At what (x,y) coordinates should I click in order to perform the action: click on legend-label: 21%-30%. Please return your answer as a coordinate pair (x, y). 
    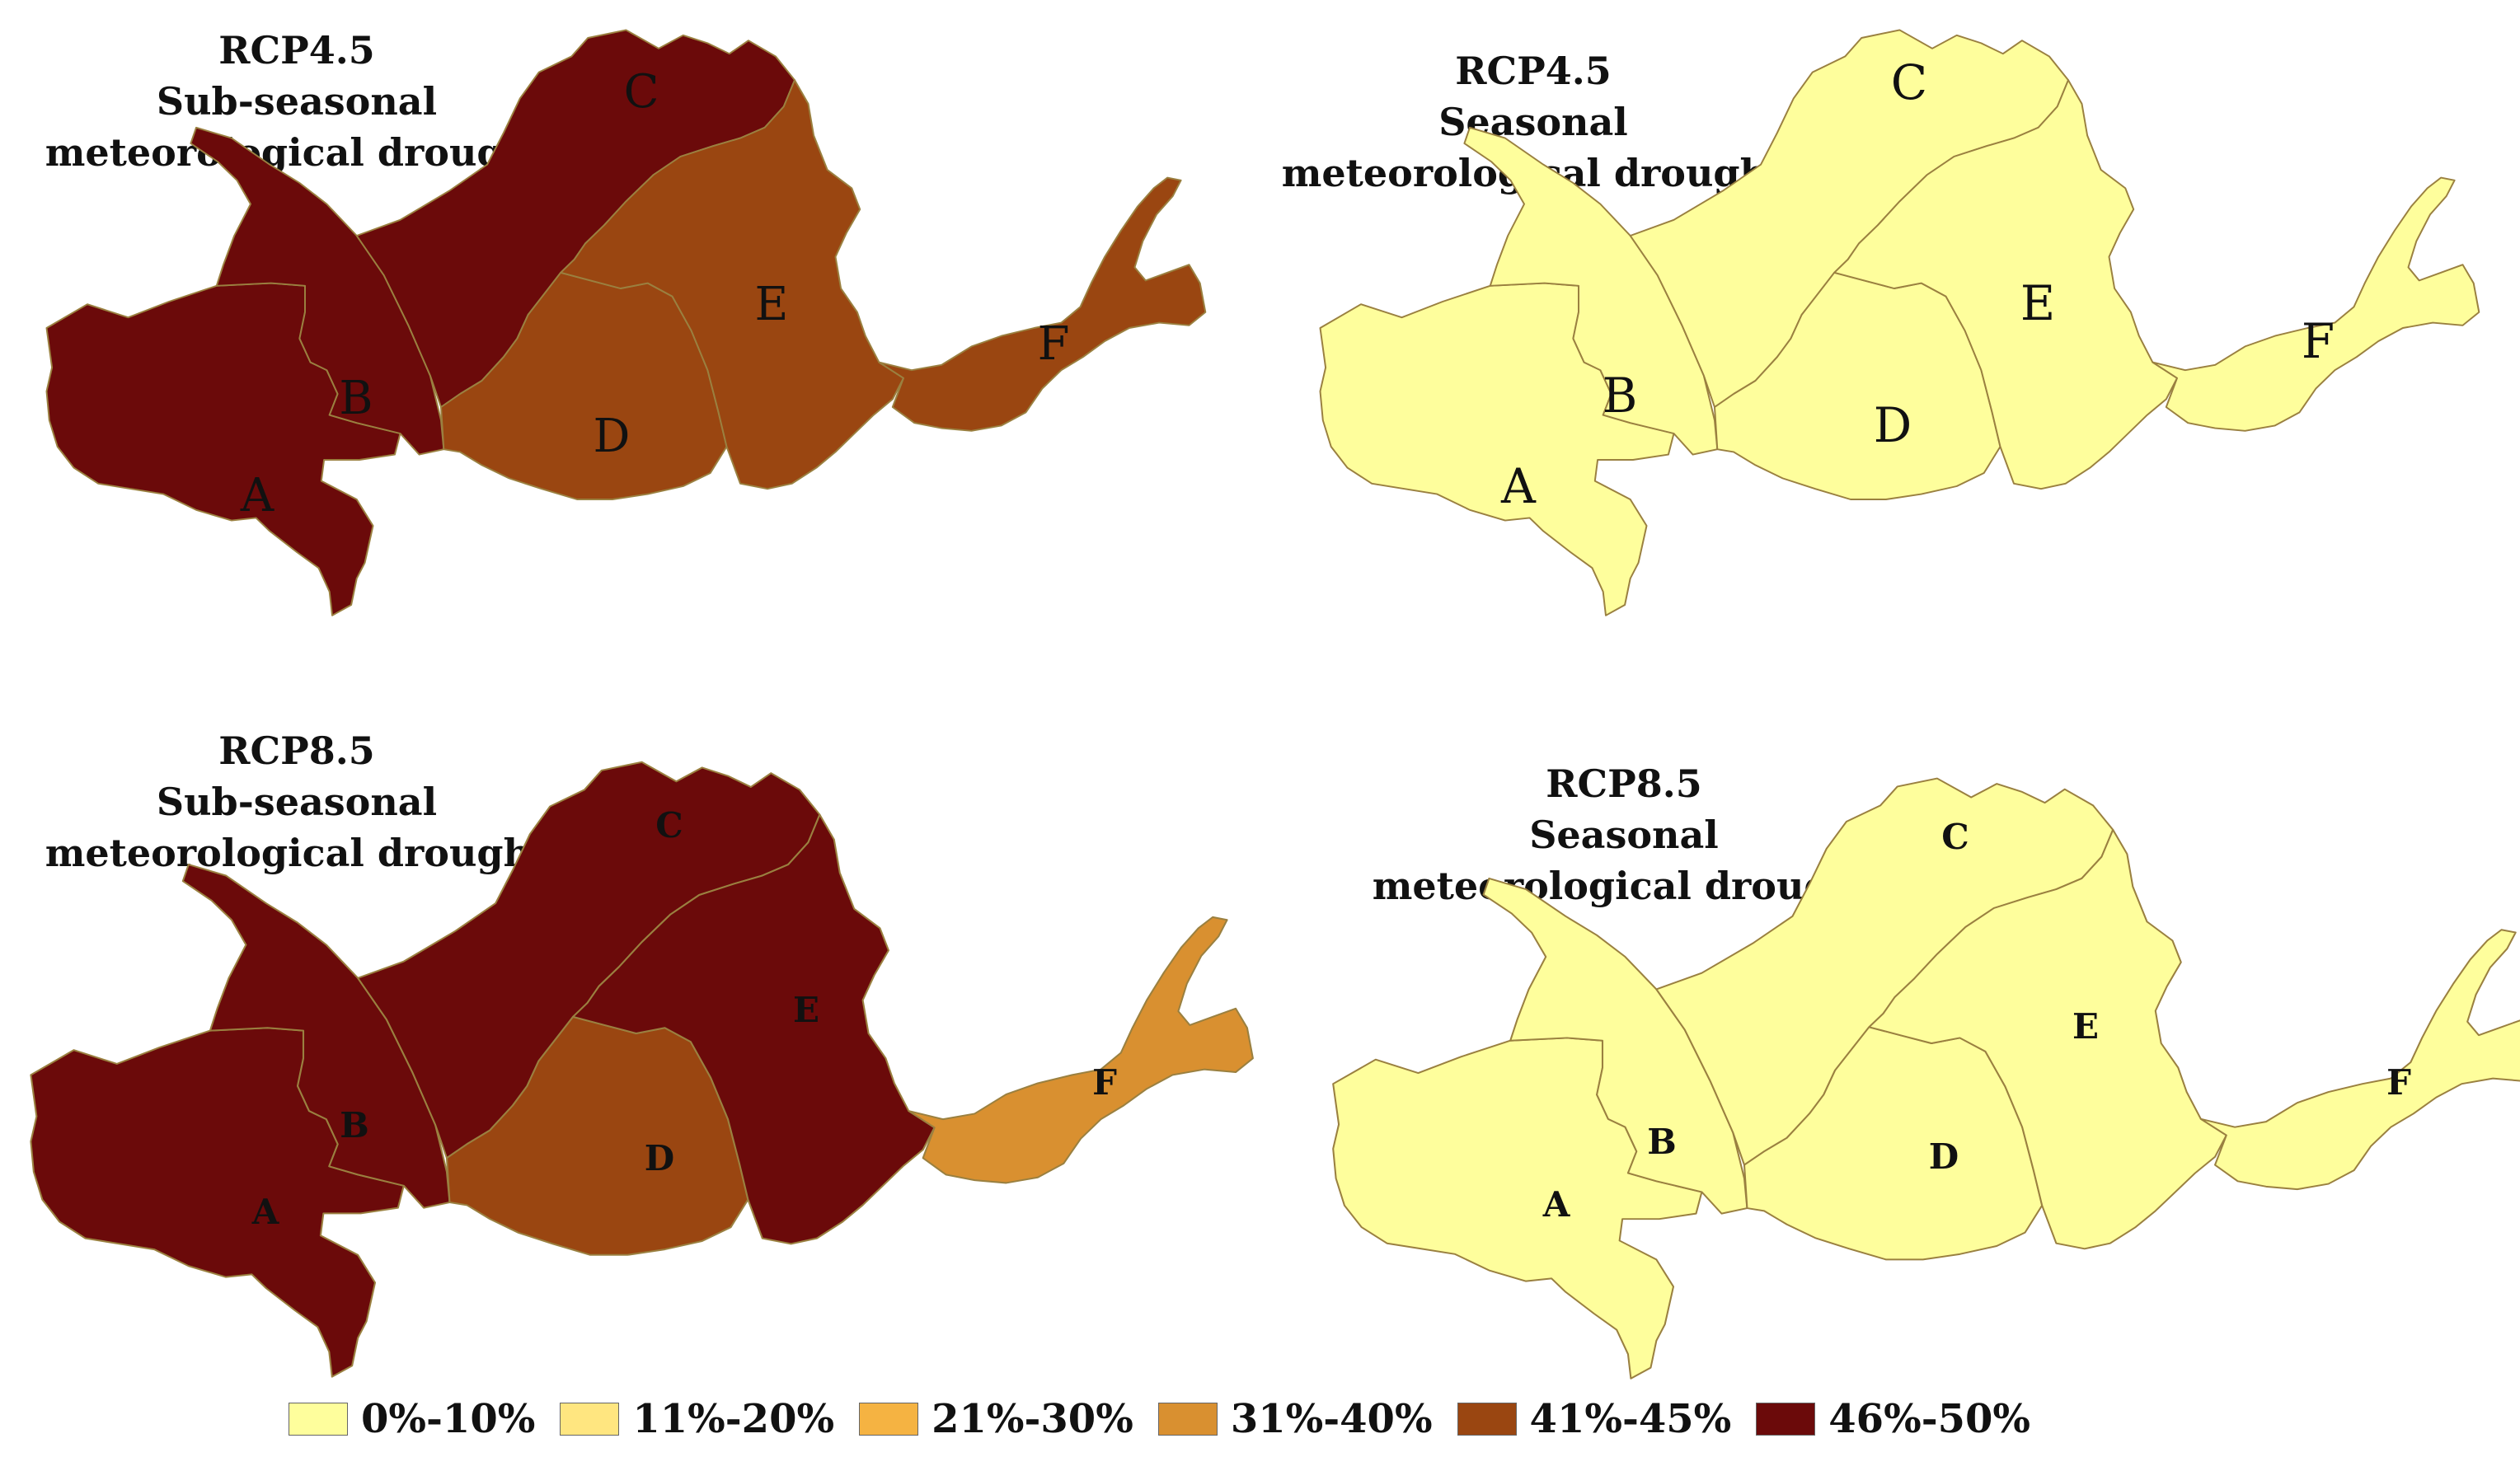
    Looking at the image, I should click on (1032, 1419).